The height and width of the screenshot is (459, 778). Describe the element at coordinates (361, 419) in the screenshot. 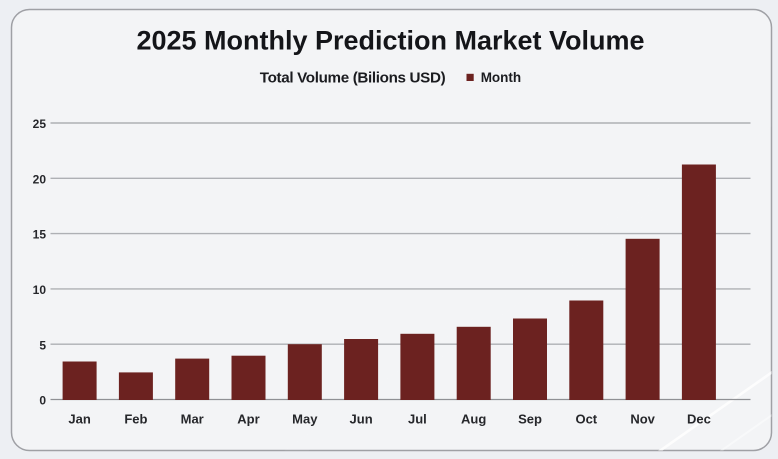

I see `svg-text: Jun` at that location.